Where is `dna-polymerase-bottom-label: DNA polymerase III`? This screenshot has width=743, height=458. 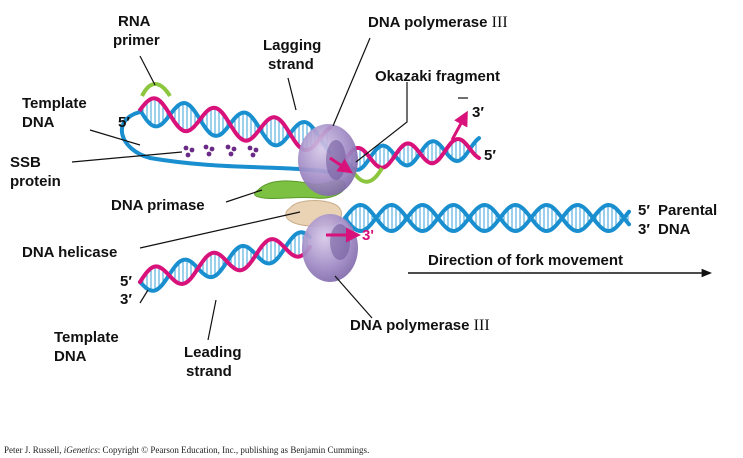 dna-polymerase-bottom-label: DNA polymerase III is located at coordinates (420, 325).